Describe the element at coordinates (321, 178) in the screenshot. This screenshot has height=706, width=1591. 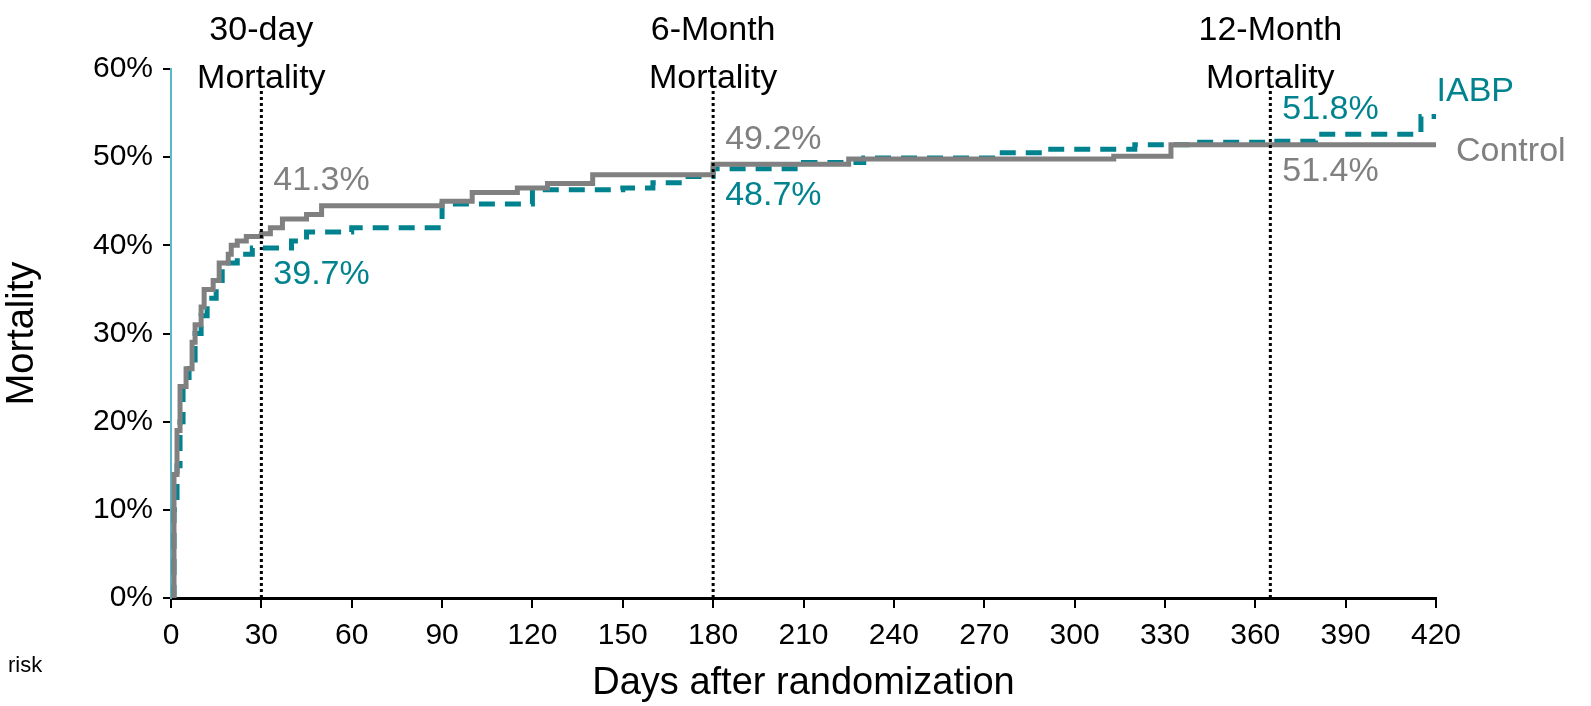
I see `data-label: 41.3%` at that location.